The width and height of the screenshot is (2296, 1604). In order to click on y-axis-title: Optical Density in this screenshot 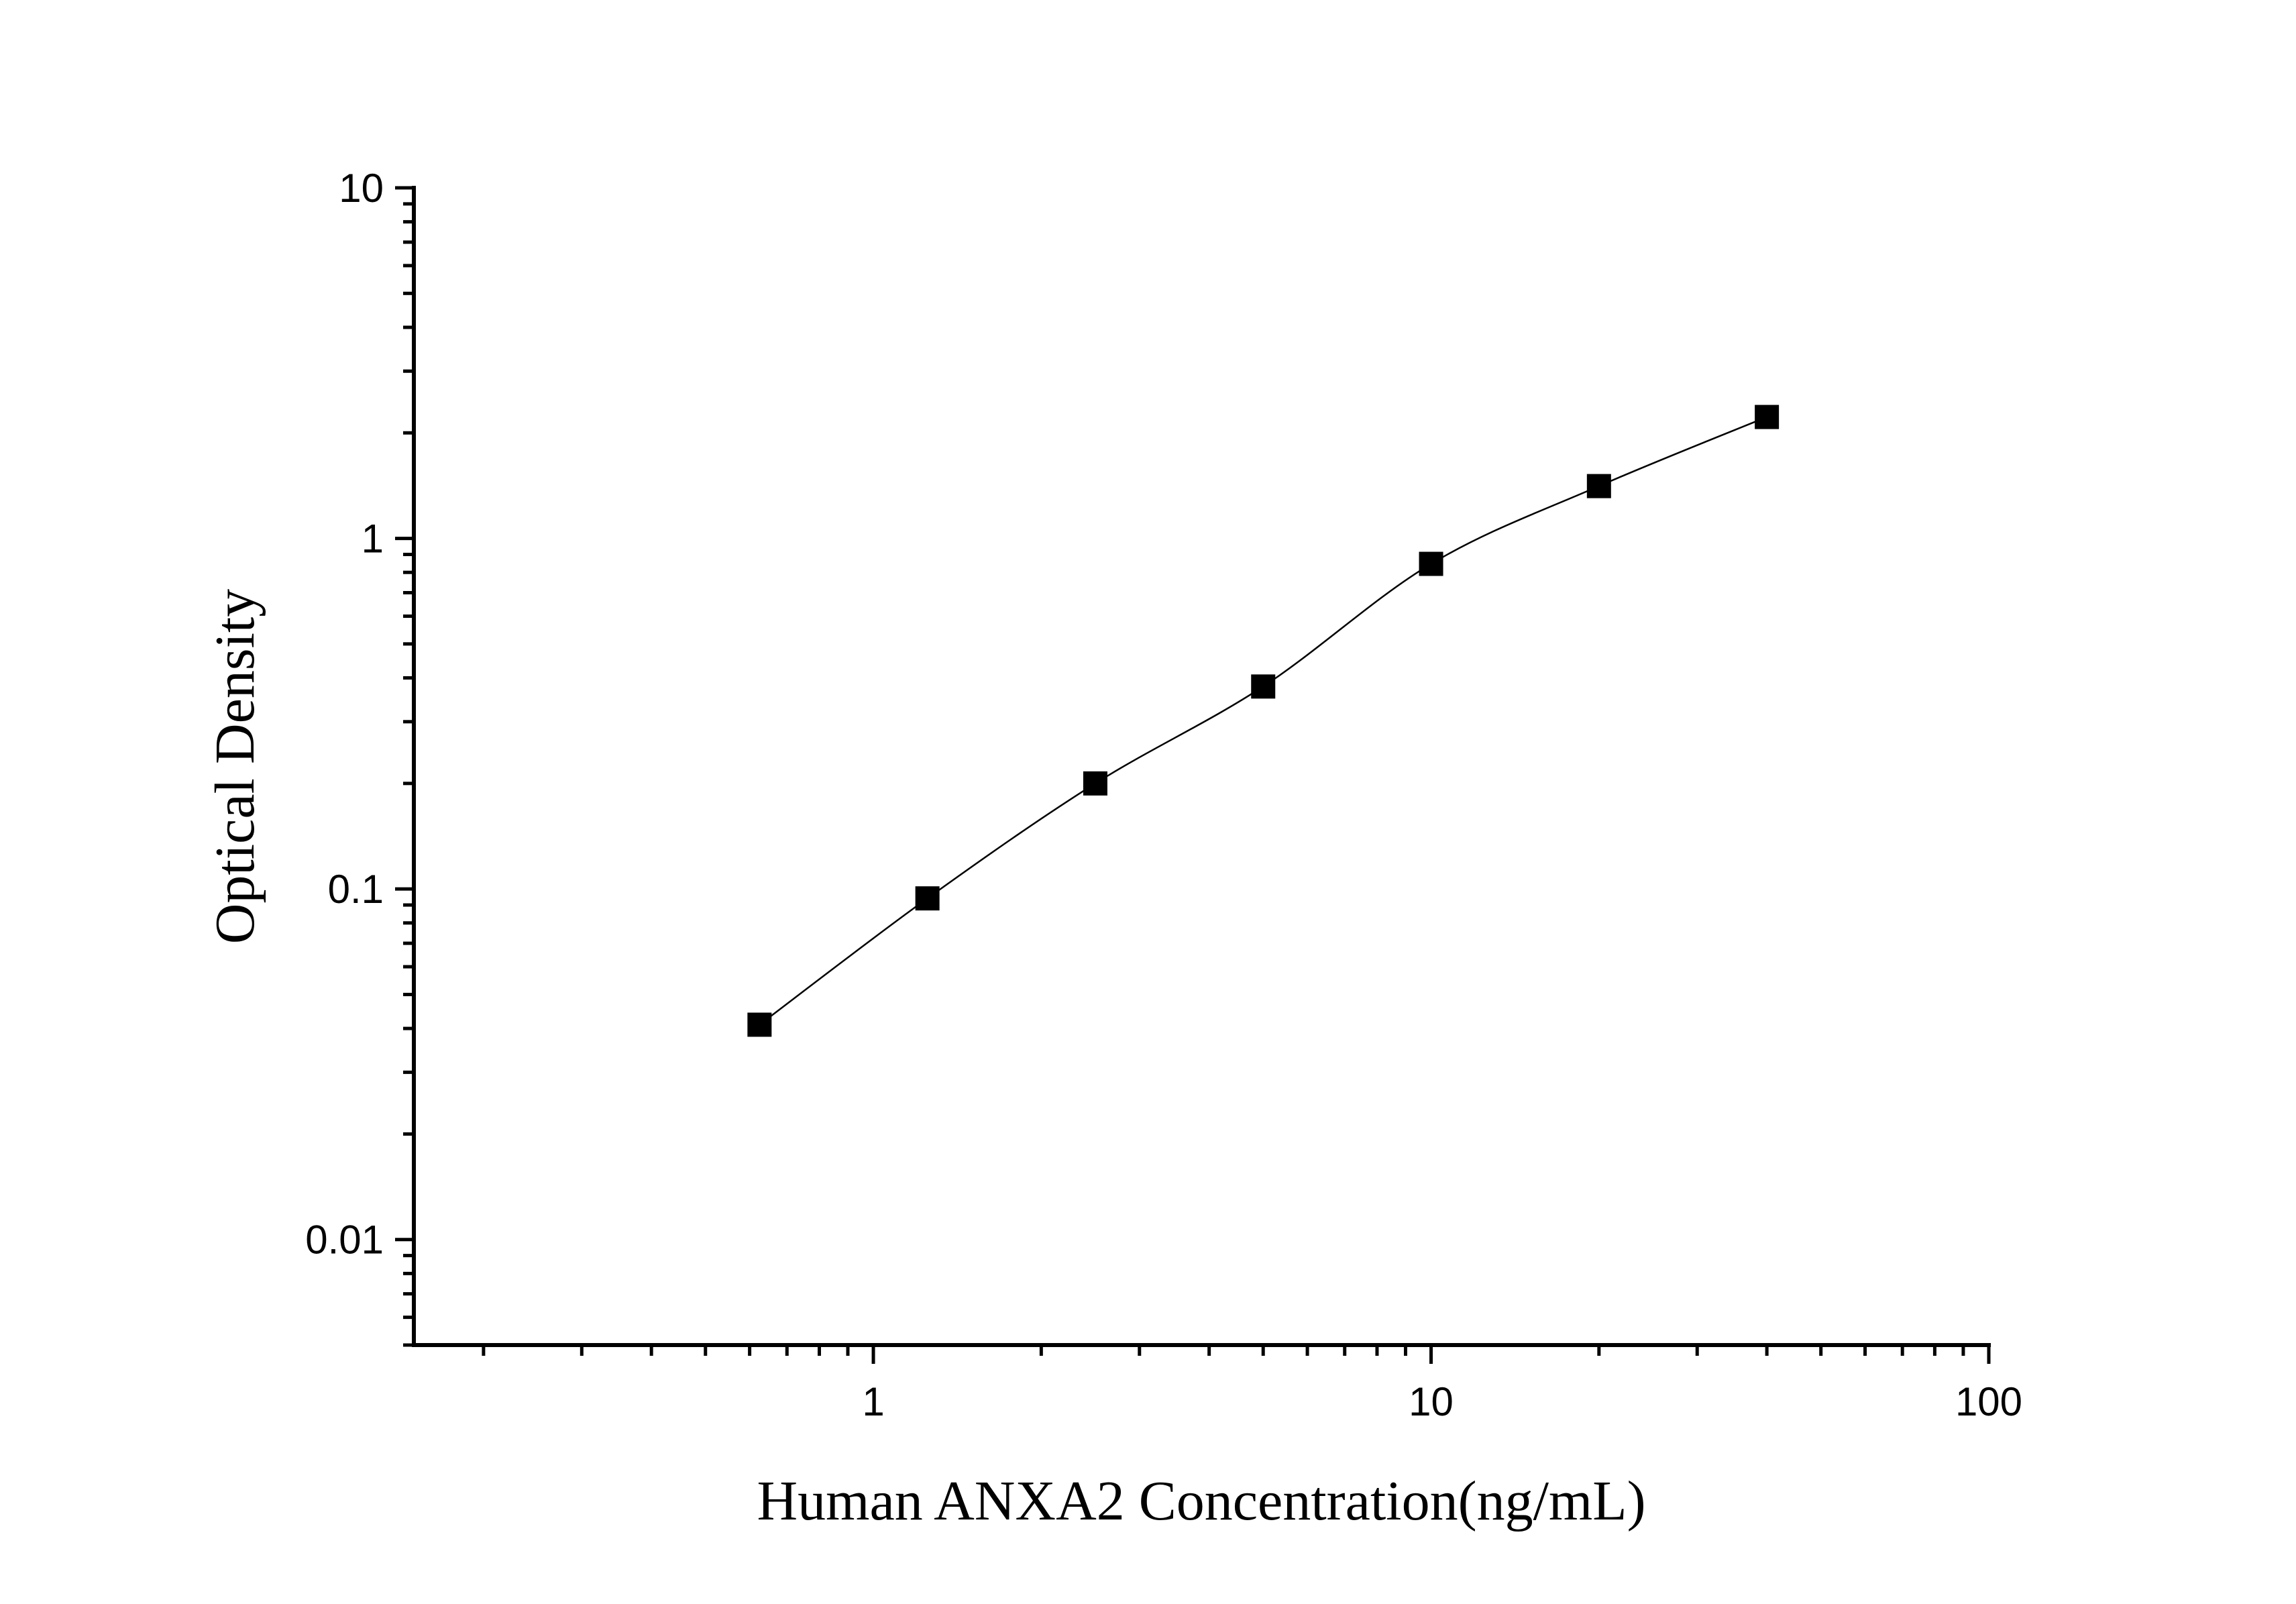, I will do `click(235, 767)`.